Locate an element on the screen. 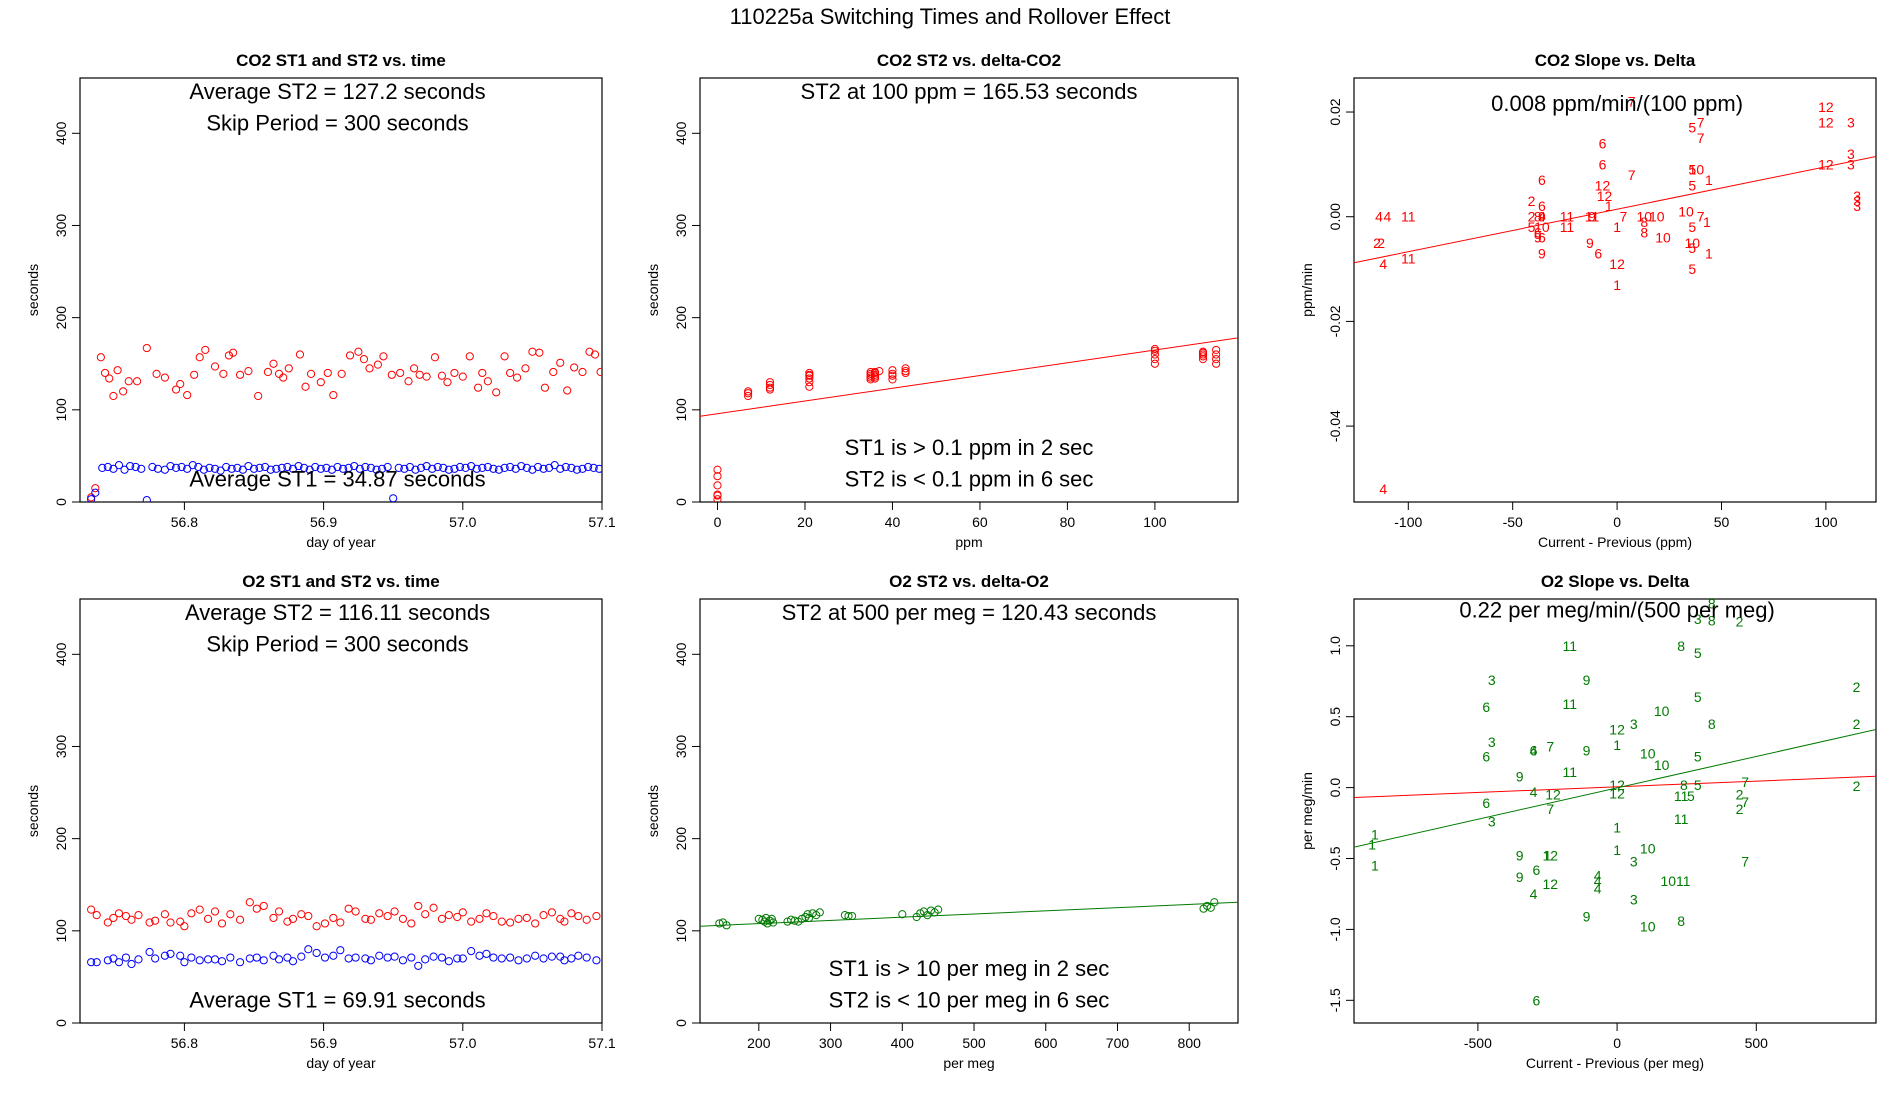 The image size is (1900, 1100). plot-frame is located at coordinates (341, 290).